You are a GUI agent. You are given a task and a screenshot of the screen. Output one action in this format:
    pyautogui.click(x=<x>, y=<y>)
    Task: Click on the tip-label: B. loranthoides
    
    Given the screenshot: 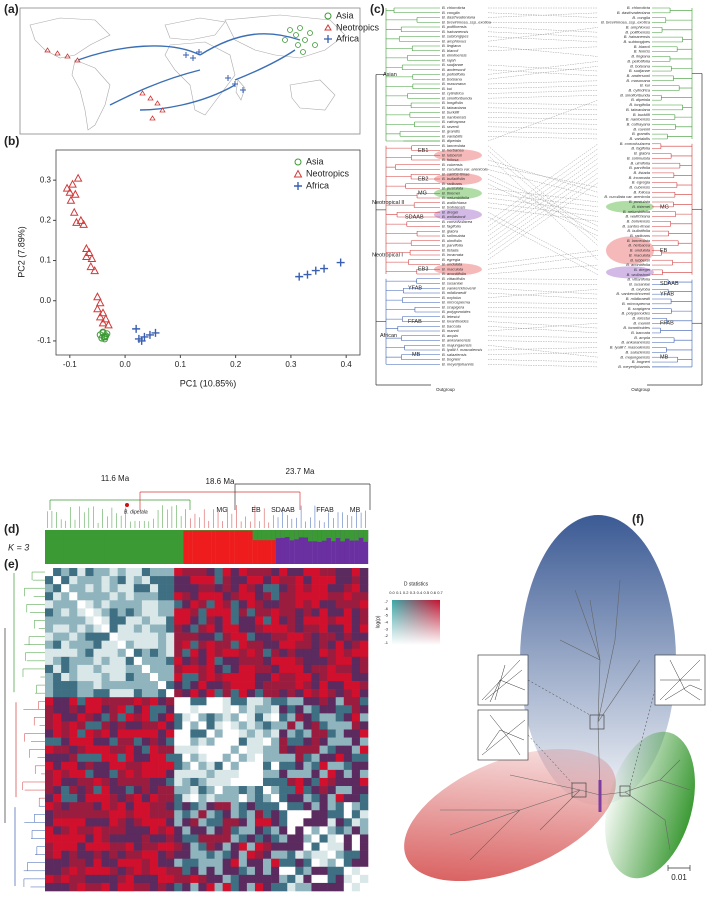 What is the action you would take?
    pyautogui.click(x=455, y=321)
    